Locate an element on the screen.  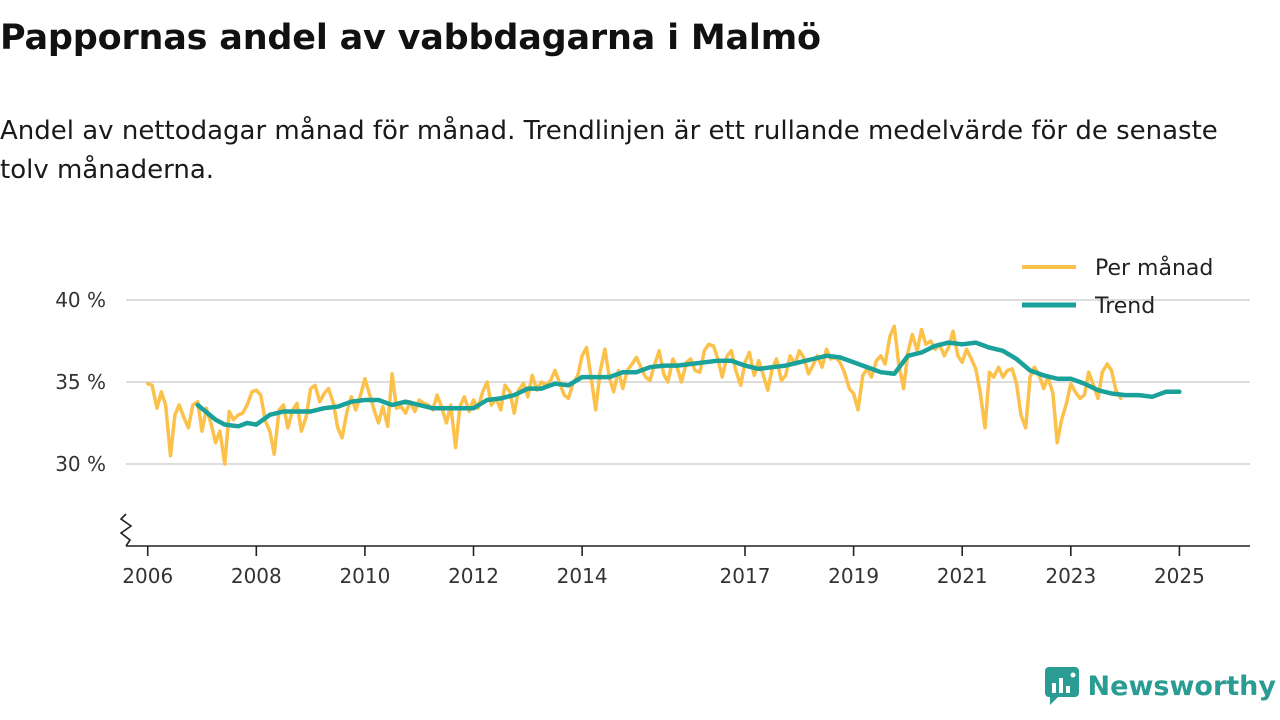
legend-item: Trend is located at coordinates (1088, 306).